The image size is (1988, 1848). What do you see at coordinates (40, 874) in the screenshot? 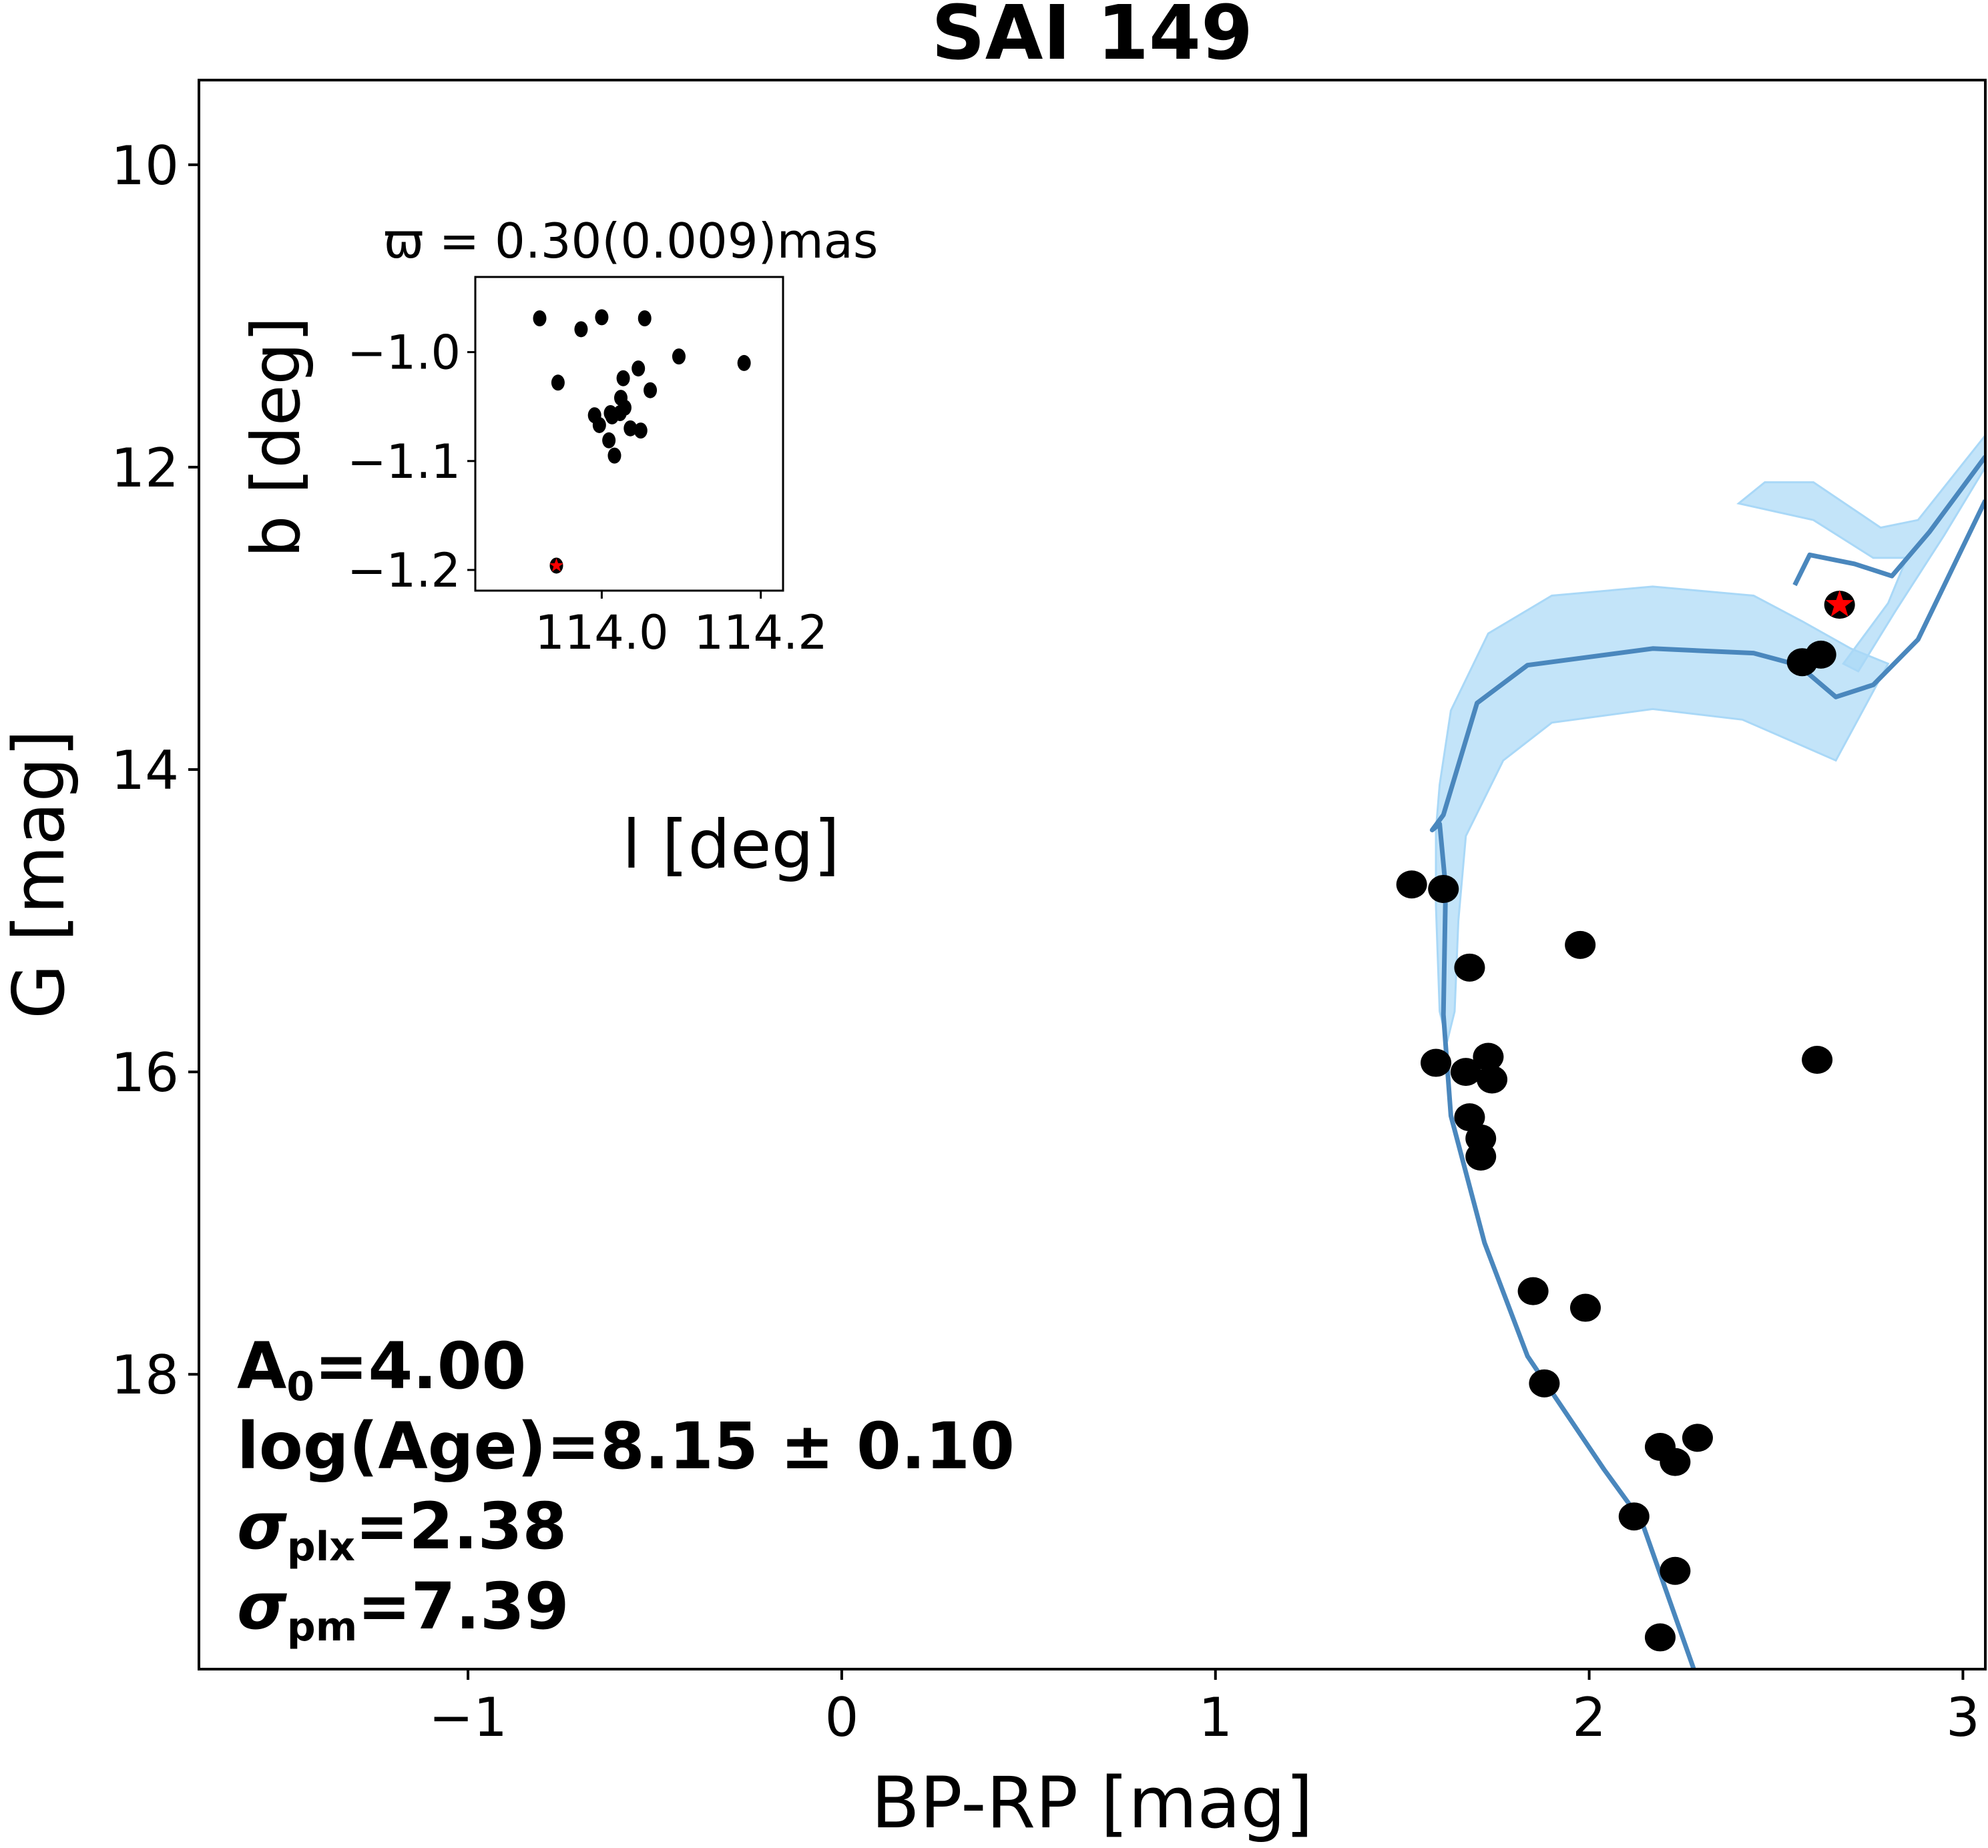
I see `y-axis-label: G [mag]` at bounding box center [40, 874].